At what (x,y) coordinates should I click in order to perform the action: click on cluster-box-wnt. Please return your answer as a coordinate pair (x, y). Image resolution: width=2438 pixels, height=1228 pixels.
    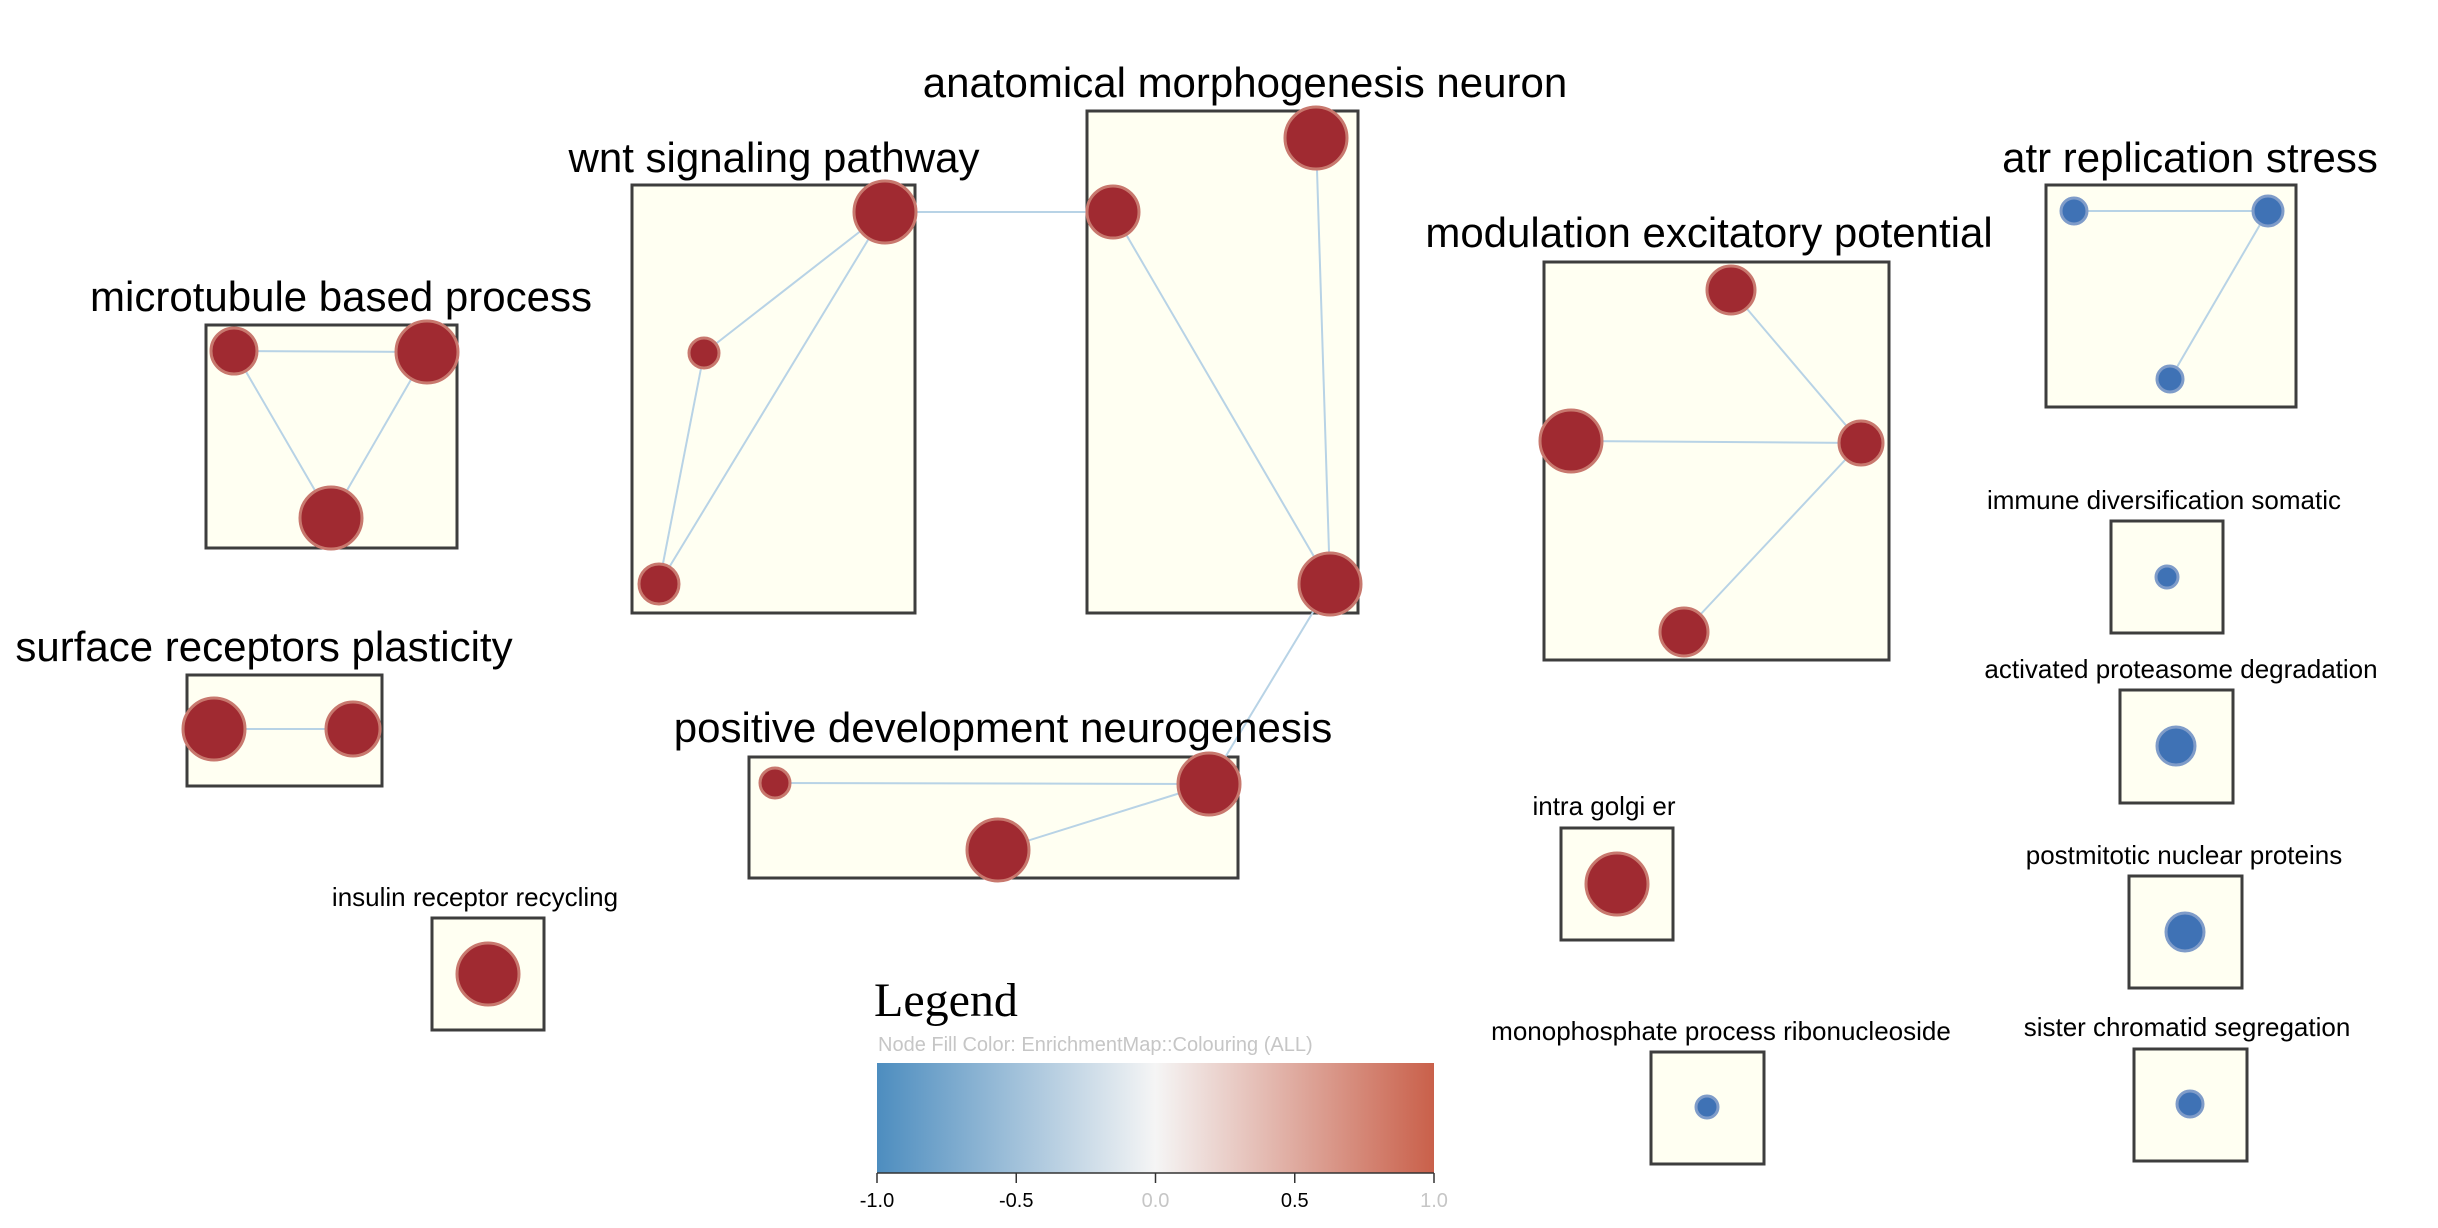
    Looking at the image, I should click on (773, 399).